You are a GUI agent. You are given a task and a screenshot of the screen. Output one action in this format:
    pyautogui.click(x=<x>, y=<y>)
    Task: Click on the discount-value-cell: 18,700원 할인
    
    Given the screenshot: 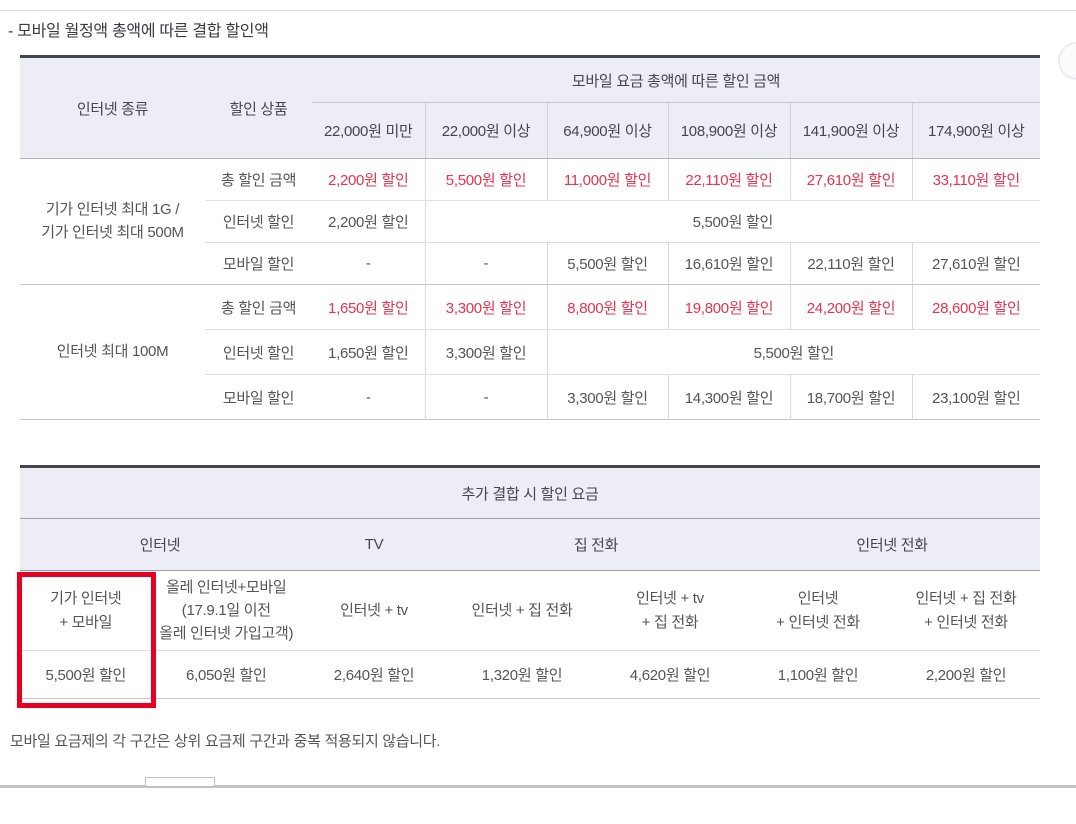 What is the action you would take?
    pyautogui.click(x=850, y=397)
    